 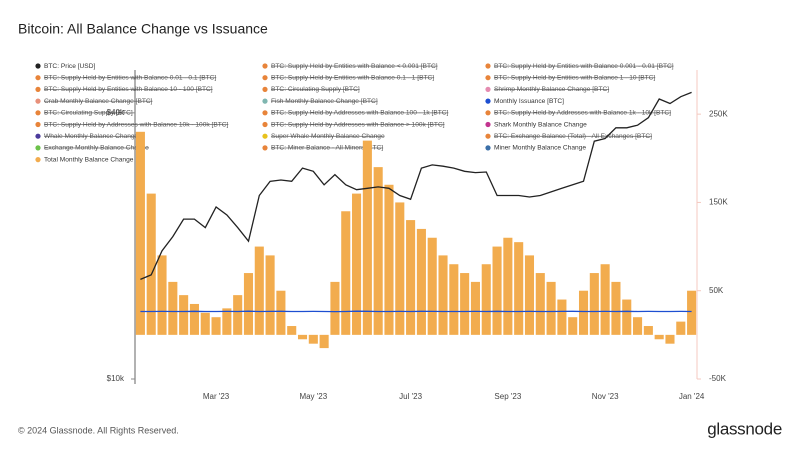 What do you see at coordinates (69, 66) in the screenshot?
I see `legend-label: BTC: Price [USD]` at bounding box center [69, 66].